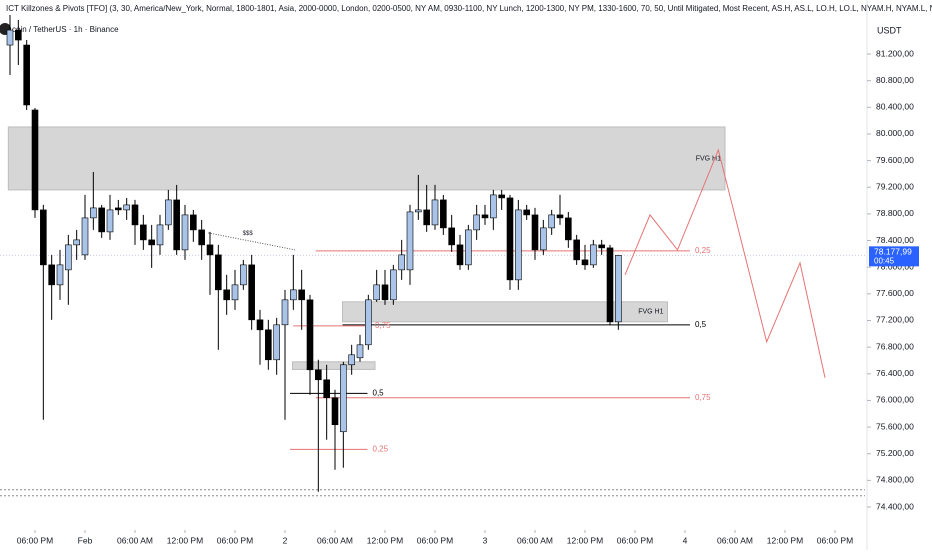 Image resolution: width=932 pixels, height=555 pixels. What do you see at coordinates (895, 53) in the screenshot?
I see `y-tick-label: 81.200,00` at bounding box center [895, 53].